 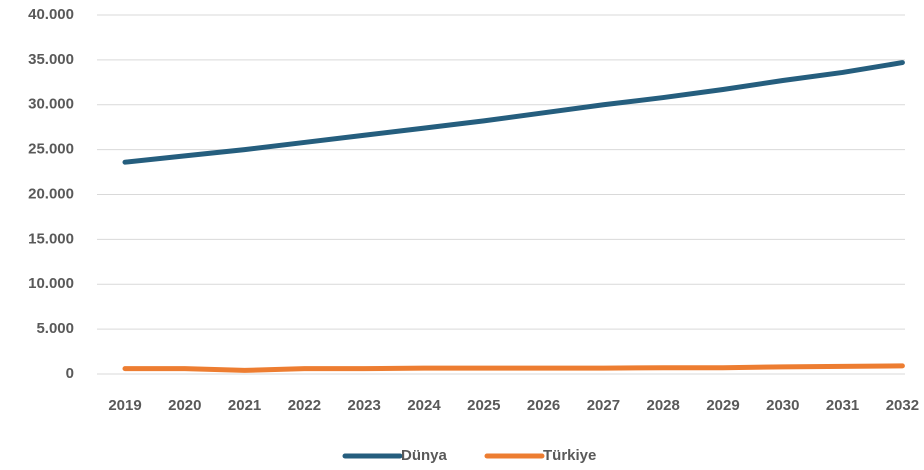 I want to click on y-tick-label: 5.000, so click(x=55, y=328).